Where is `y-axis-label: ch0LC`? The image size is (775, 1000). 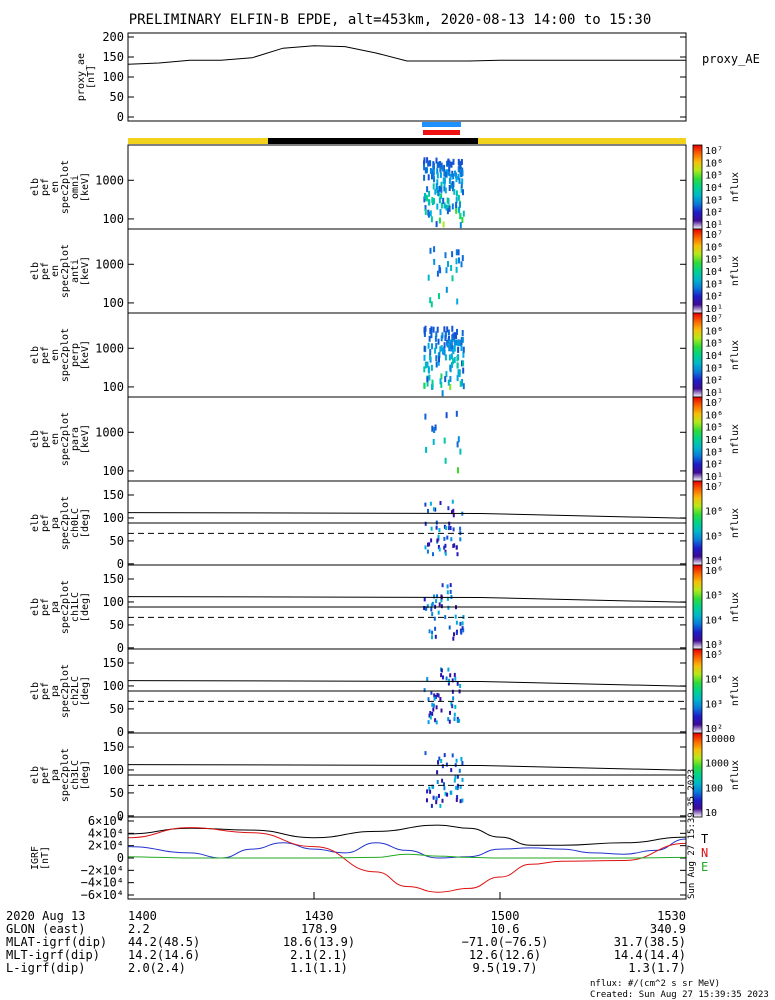
y-axis-label: ch0LC is located at coordinates (75, 523).